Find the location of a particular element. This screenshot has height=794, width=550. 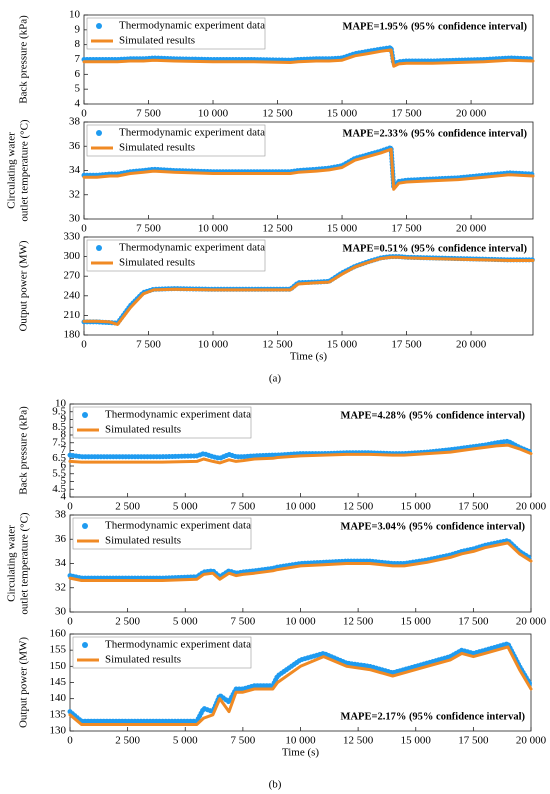

y-tick-label: 32 is located at coordinates (60, 587).